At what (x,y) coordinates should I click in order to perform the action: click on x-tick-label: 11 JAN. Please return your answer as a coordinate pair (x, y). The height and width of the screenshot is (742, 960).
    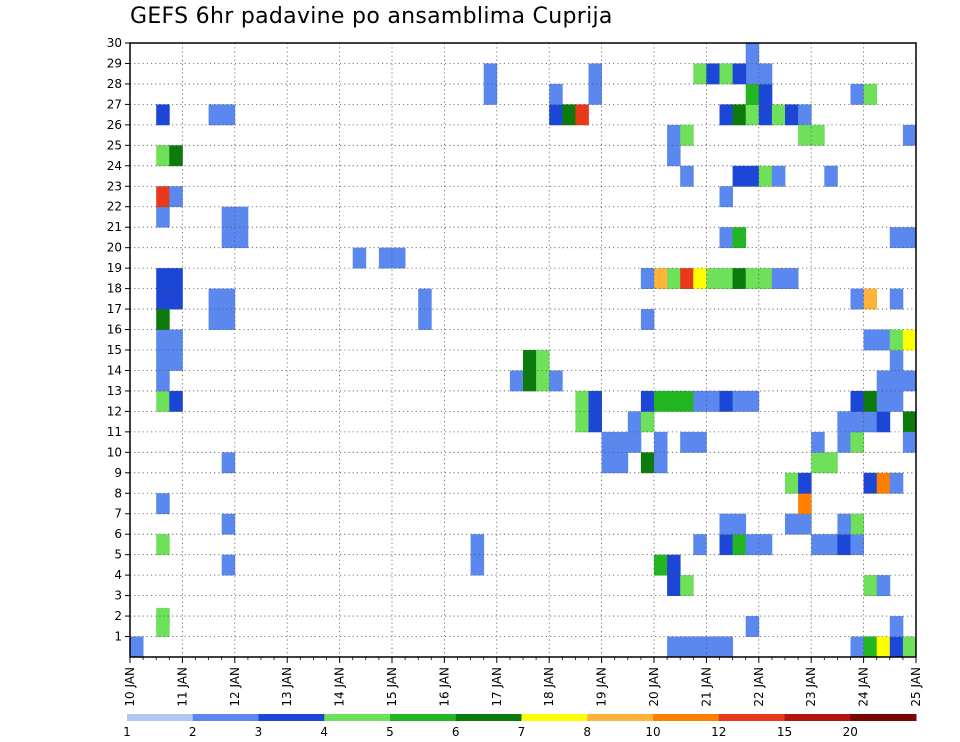
    Looking at the image, I should click on (182, 687).